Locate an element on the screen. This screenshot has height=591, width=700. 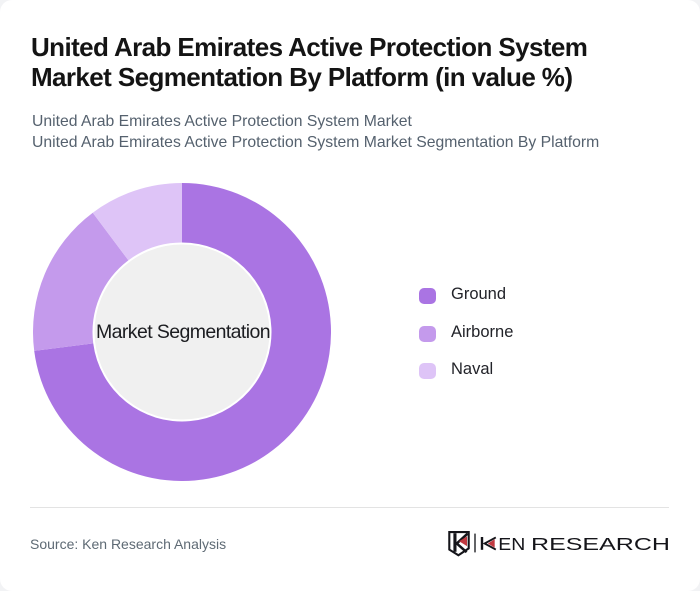
svg-text: RESEARCH is located at coordinates (600, 544).